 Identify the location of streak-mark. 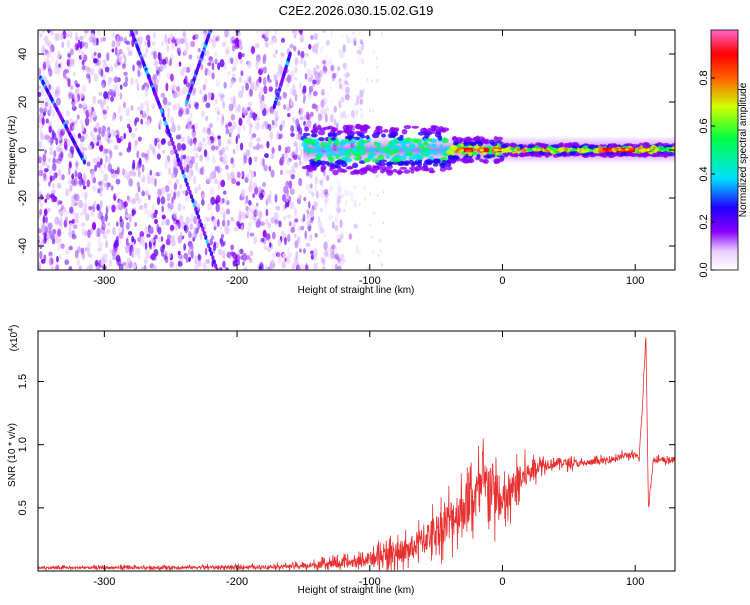
(196, 209).